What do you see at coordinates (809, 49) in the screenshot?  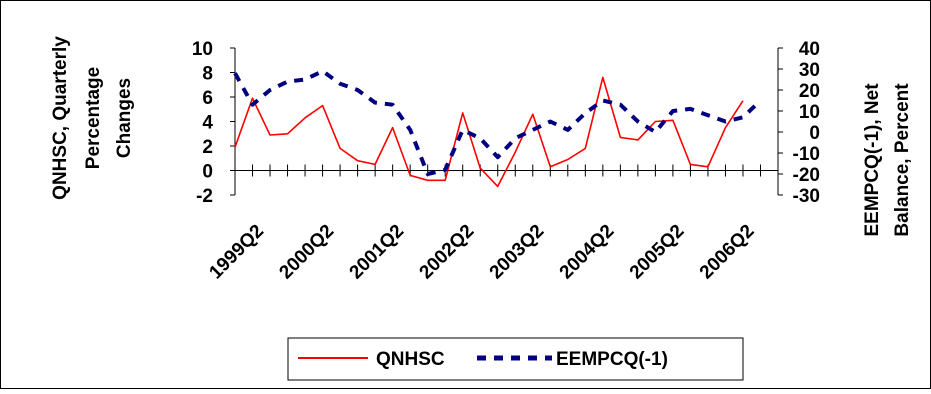 I see `right-axis-tick-label: 40` at bounding box center [809, 49].